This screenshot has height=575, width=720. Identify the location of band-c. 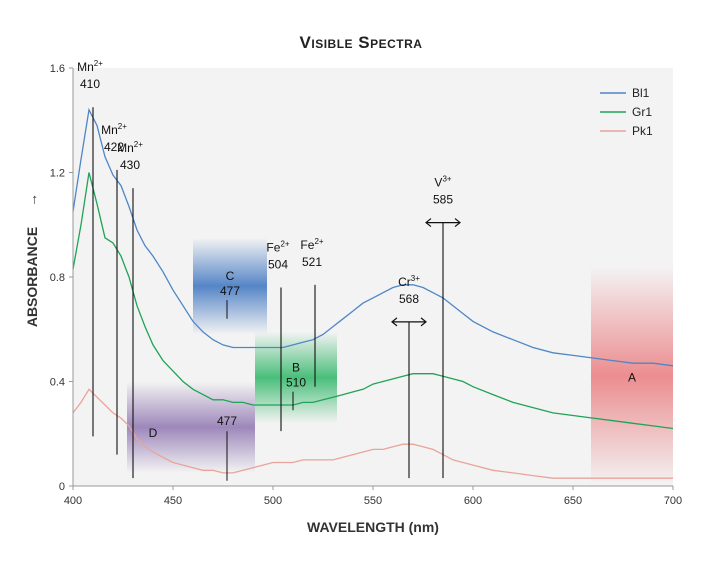
(230, 286).